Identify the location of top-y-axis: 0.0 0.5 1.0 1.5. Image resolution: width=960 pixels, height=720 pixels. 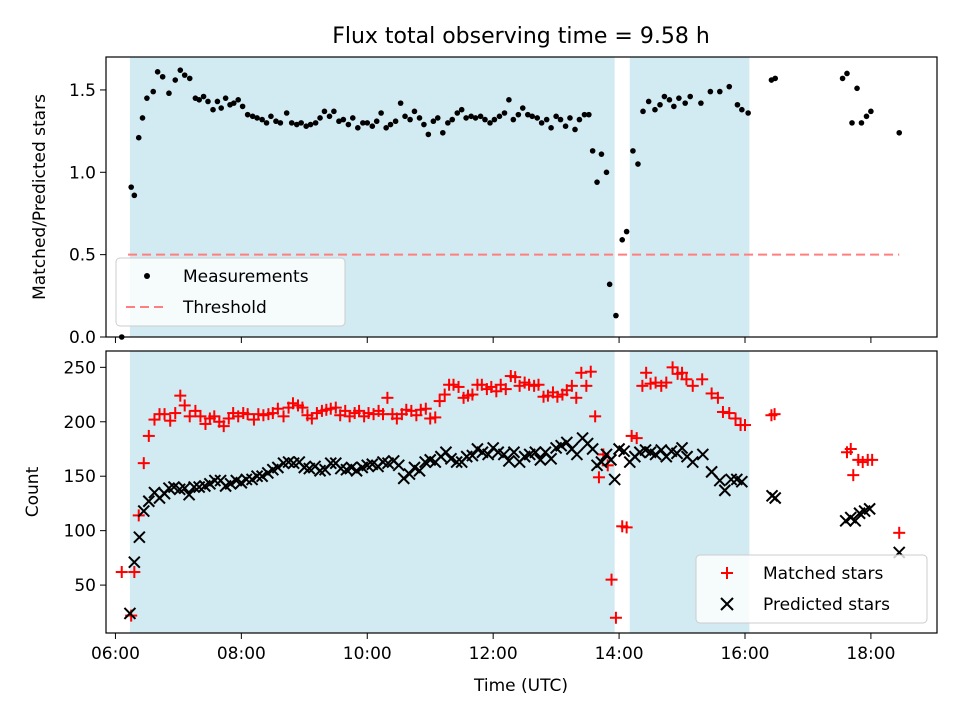
(87, 214).